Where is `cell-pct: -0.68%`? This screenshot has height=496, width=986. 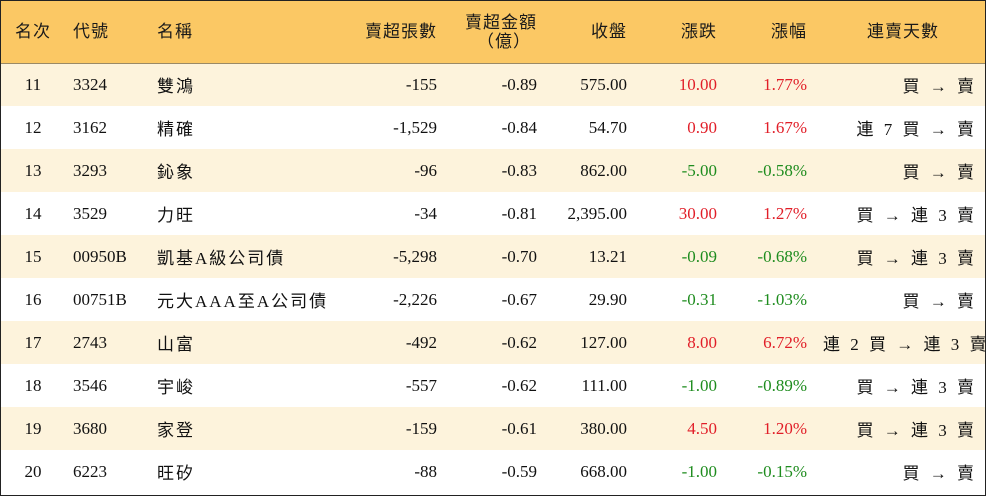 cell-pct: -0.68% is located at coordinates (782, 256).